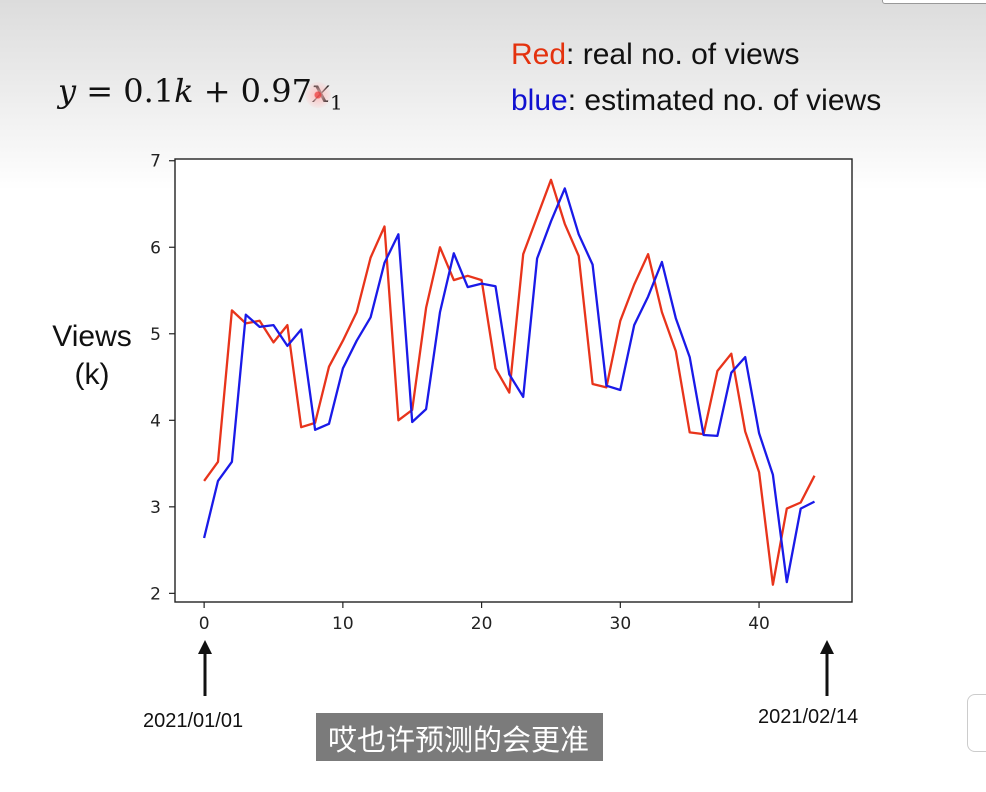 The image size is (986, 792). What do you see at coordinates (92, 356) in the screenshot?
I see `y-axis-title: Views (k)` at bounding box center [92, 356].